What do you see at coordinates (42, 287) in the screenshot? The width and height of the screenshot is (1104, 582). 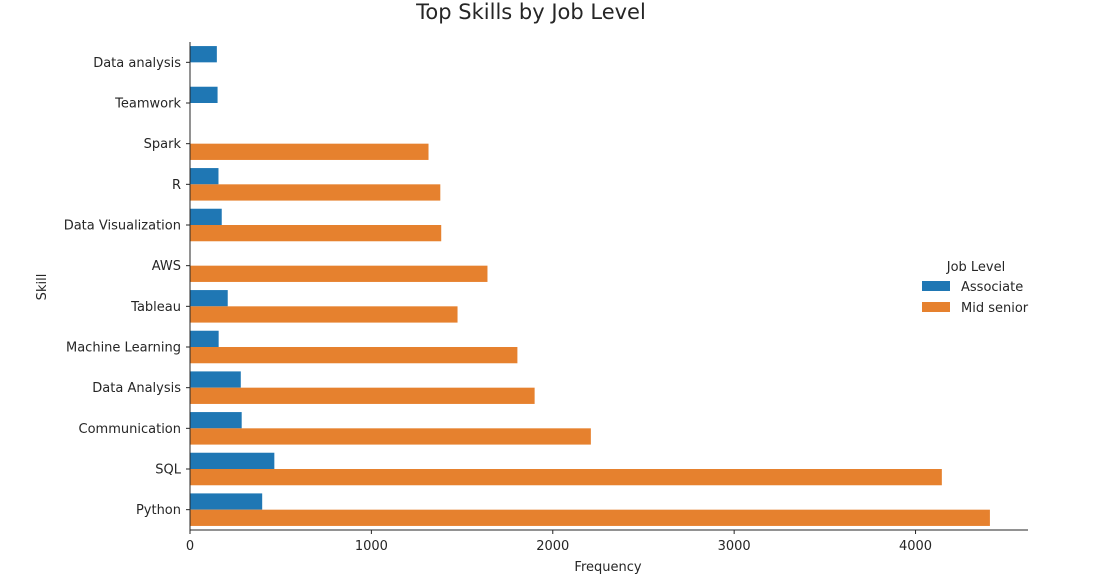 I see `y-axis-label: Skill` at bounding box center [42, 287].